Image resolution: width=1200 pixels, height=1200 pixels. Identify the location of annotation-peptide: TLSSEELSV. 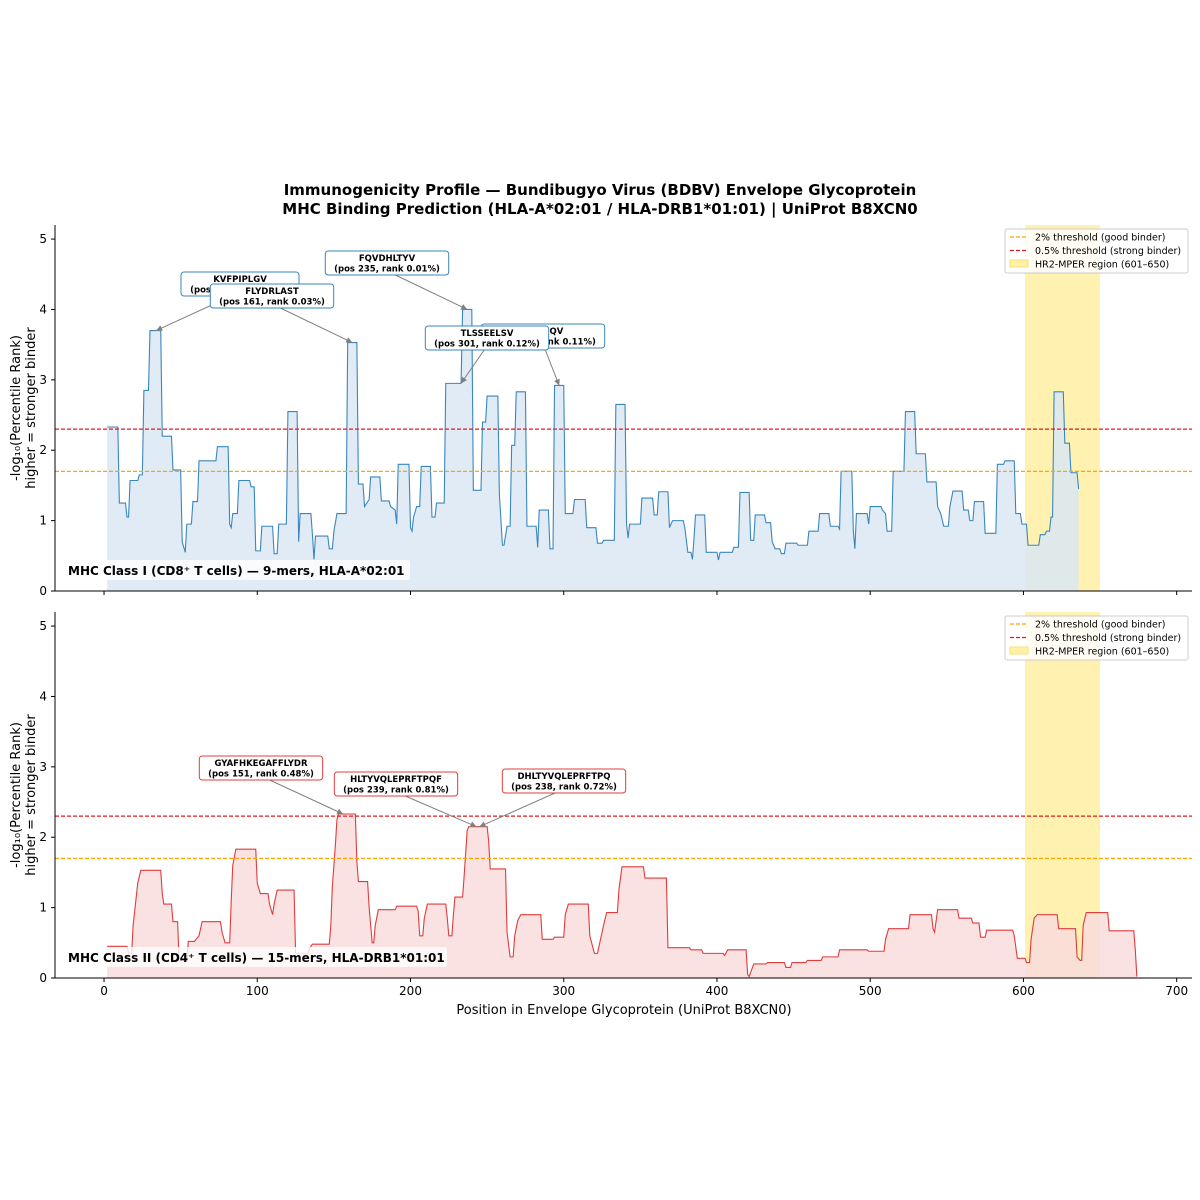
(487, 334).